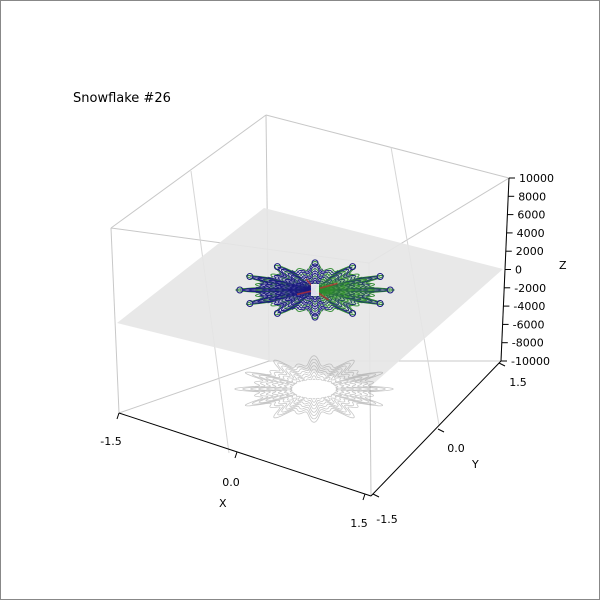  What do you see at coordinates (110, 441) in the screenshot?
I see `x-tick-label: -1.5` at bounding box center [110, 441].